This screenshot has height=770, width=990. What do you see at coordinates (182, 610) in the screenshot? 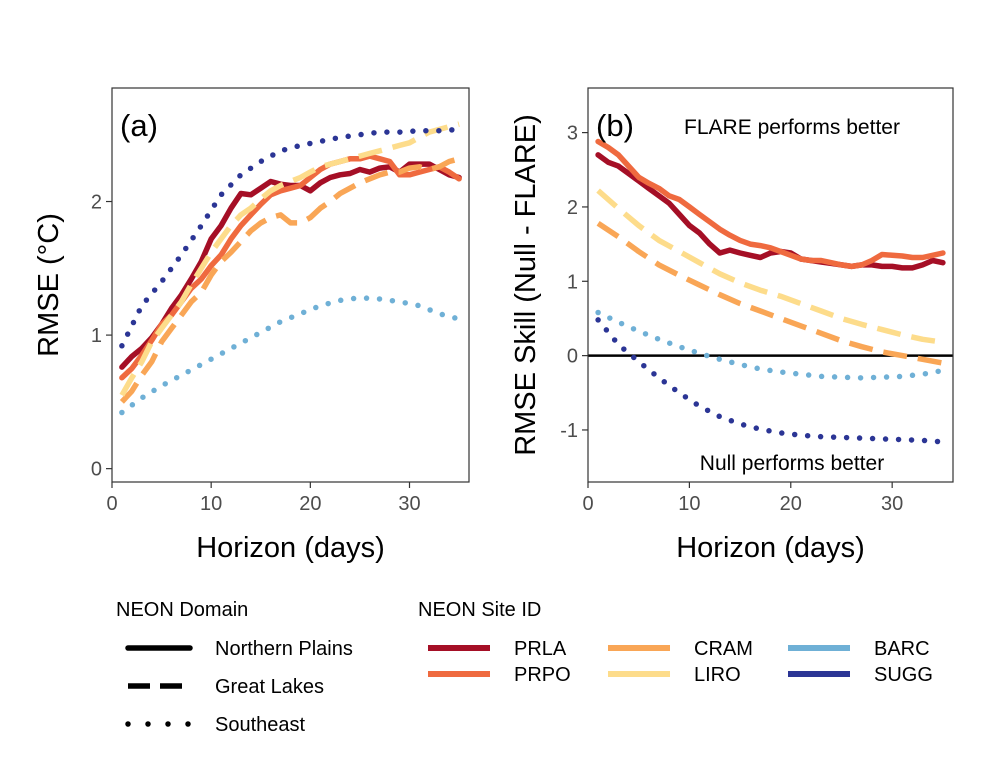
I see `legend-domain-title: NEON Domain` at bounding box center [182, 610].